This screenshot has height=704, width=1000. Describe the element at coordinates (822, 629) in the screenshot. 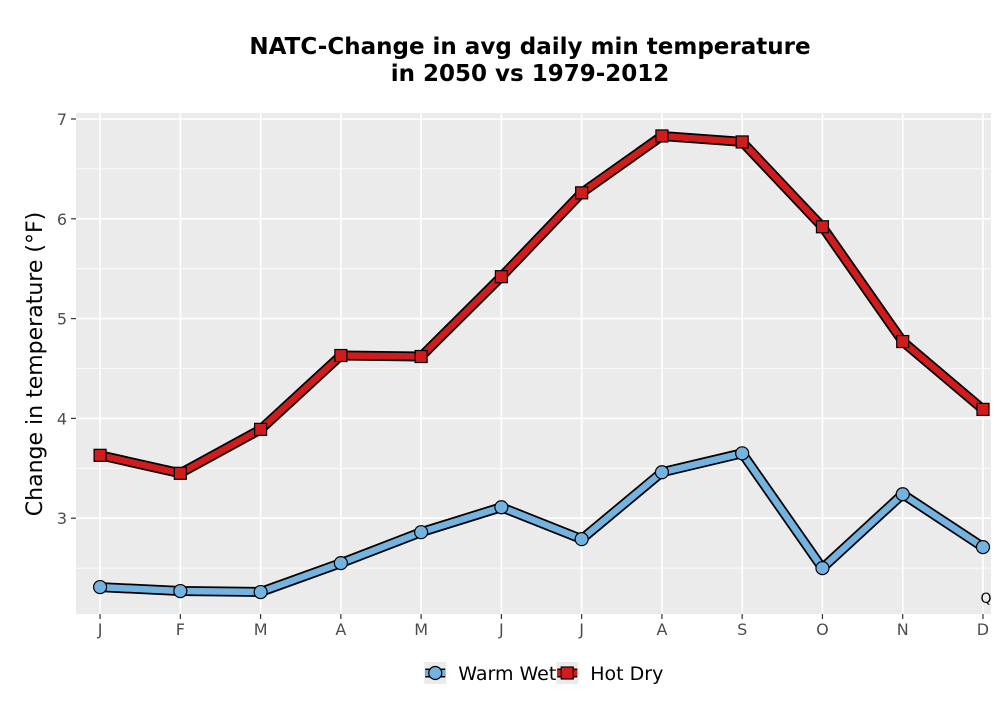

I see `x-tick-label: O` at that location.